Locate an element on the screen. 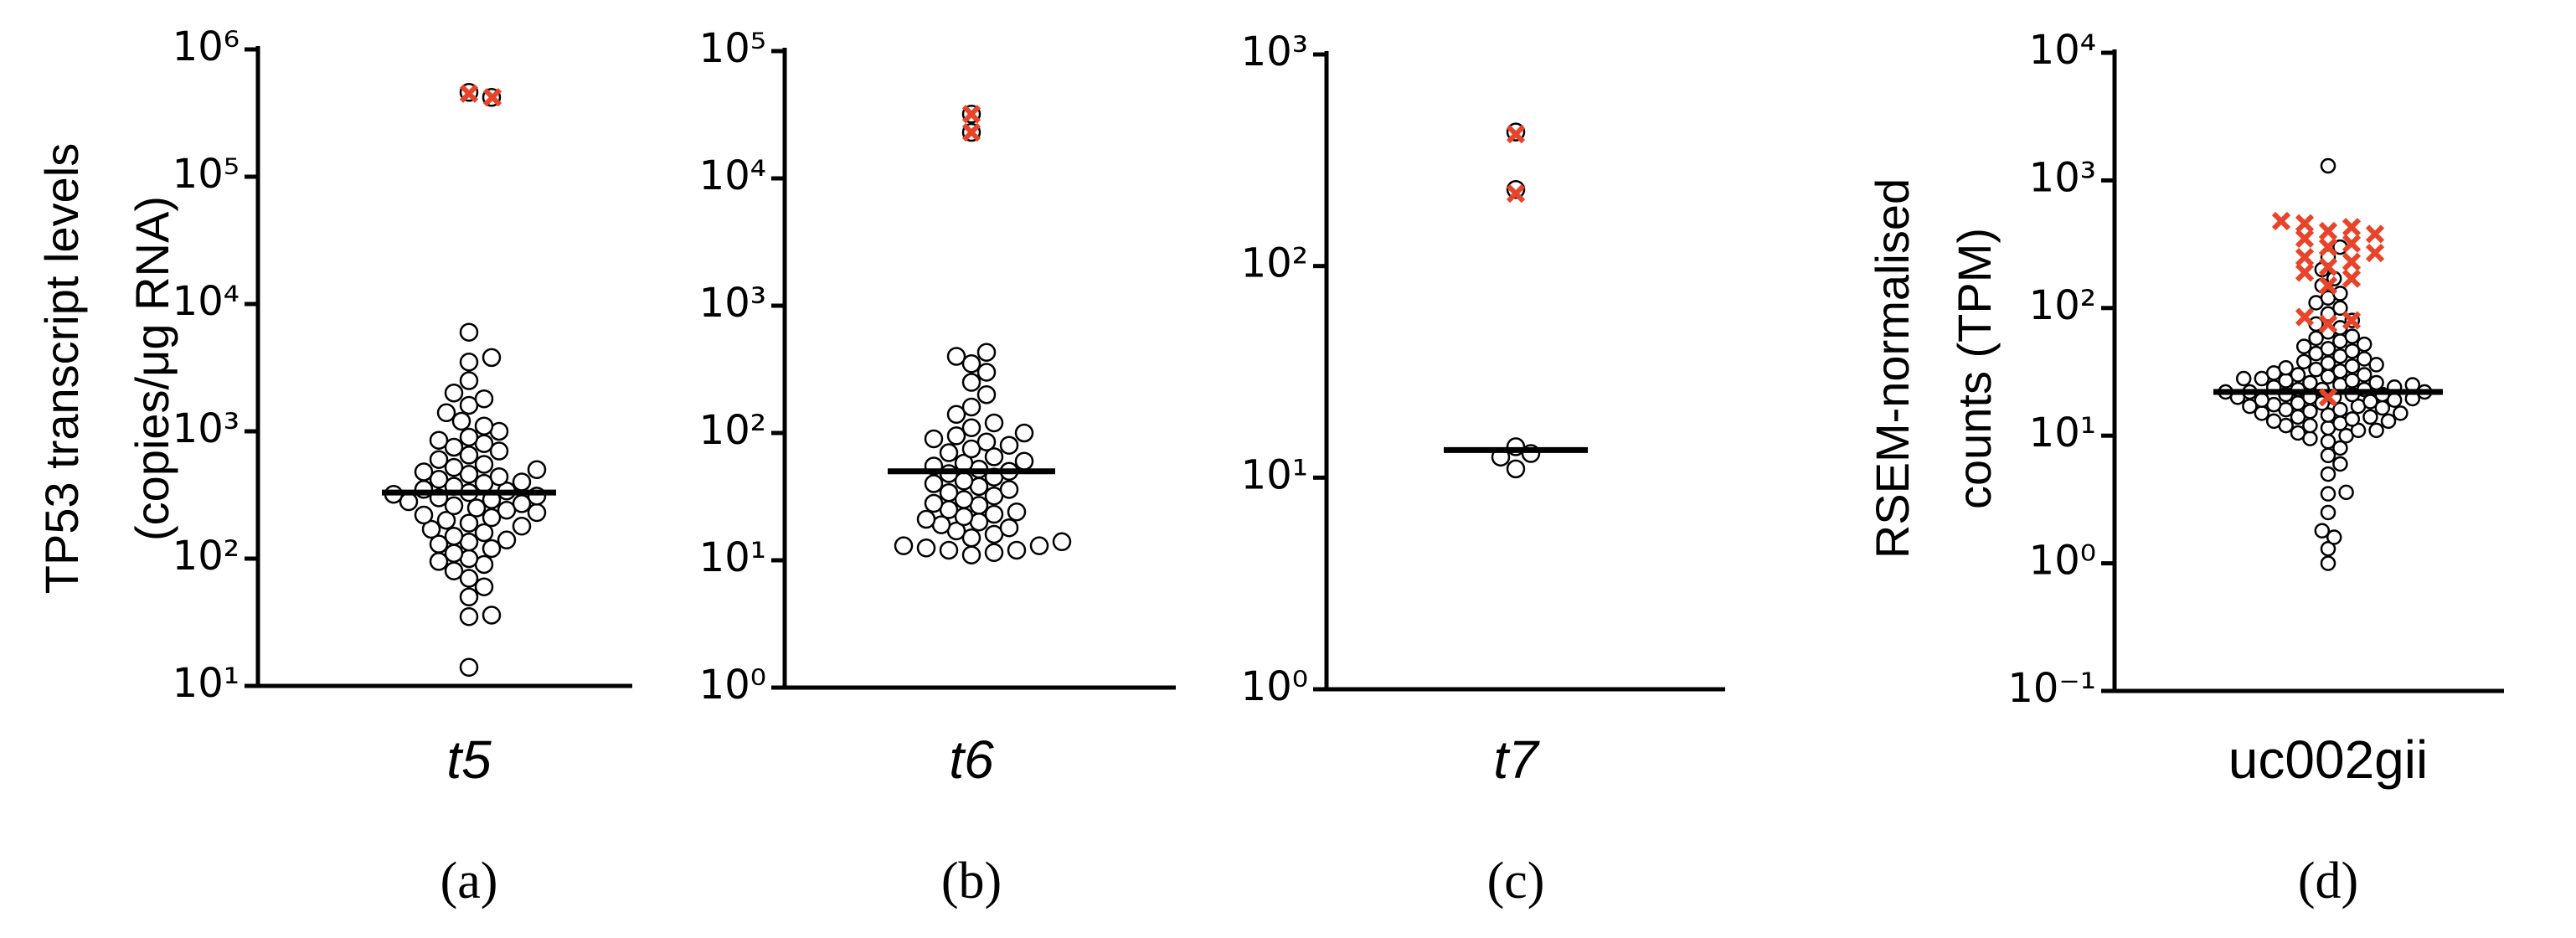  category-label: uc002gii is located at coordinates (2328, 759).